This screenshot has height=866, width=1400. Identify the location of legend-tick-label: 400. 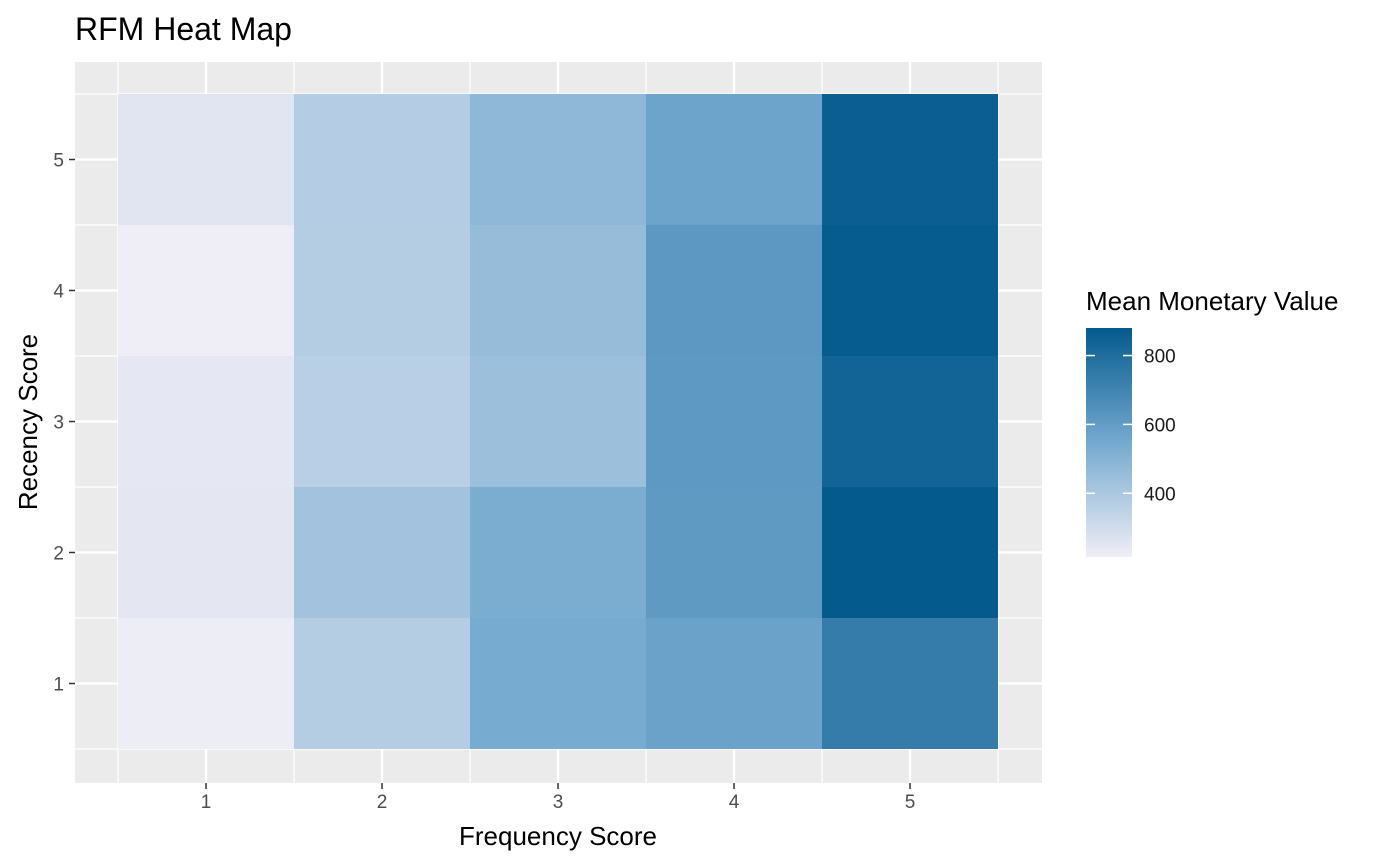
(1160, 494).